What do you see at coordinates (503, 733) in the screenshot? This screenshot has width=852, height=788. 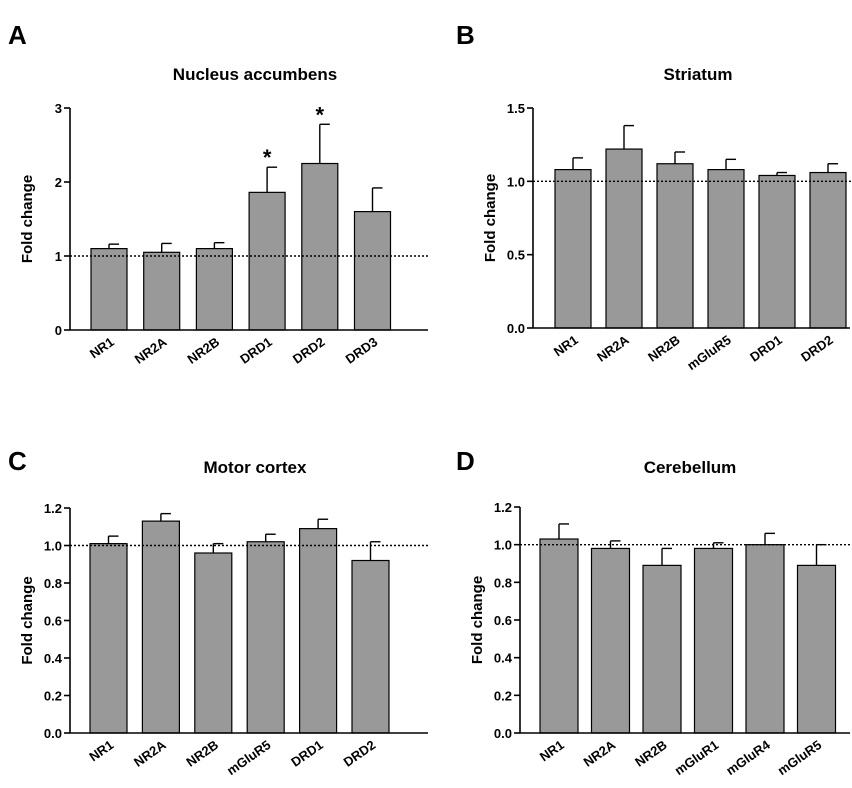 I see `panel-d-y-tick-label: 0.0` at bounding box center [503, 733].